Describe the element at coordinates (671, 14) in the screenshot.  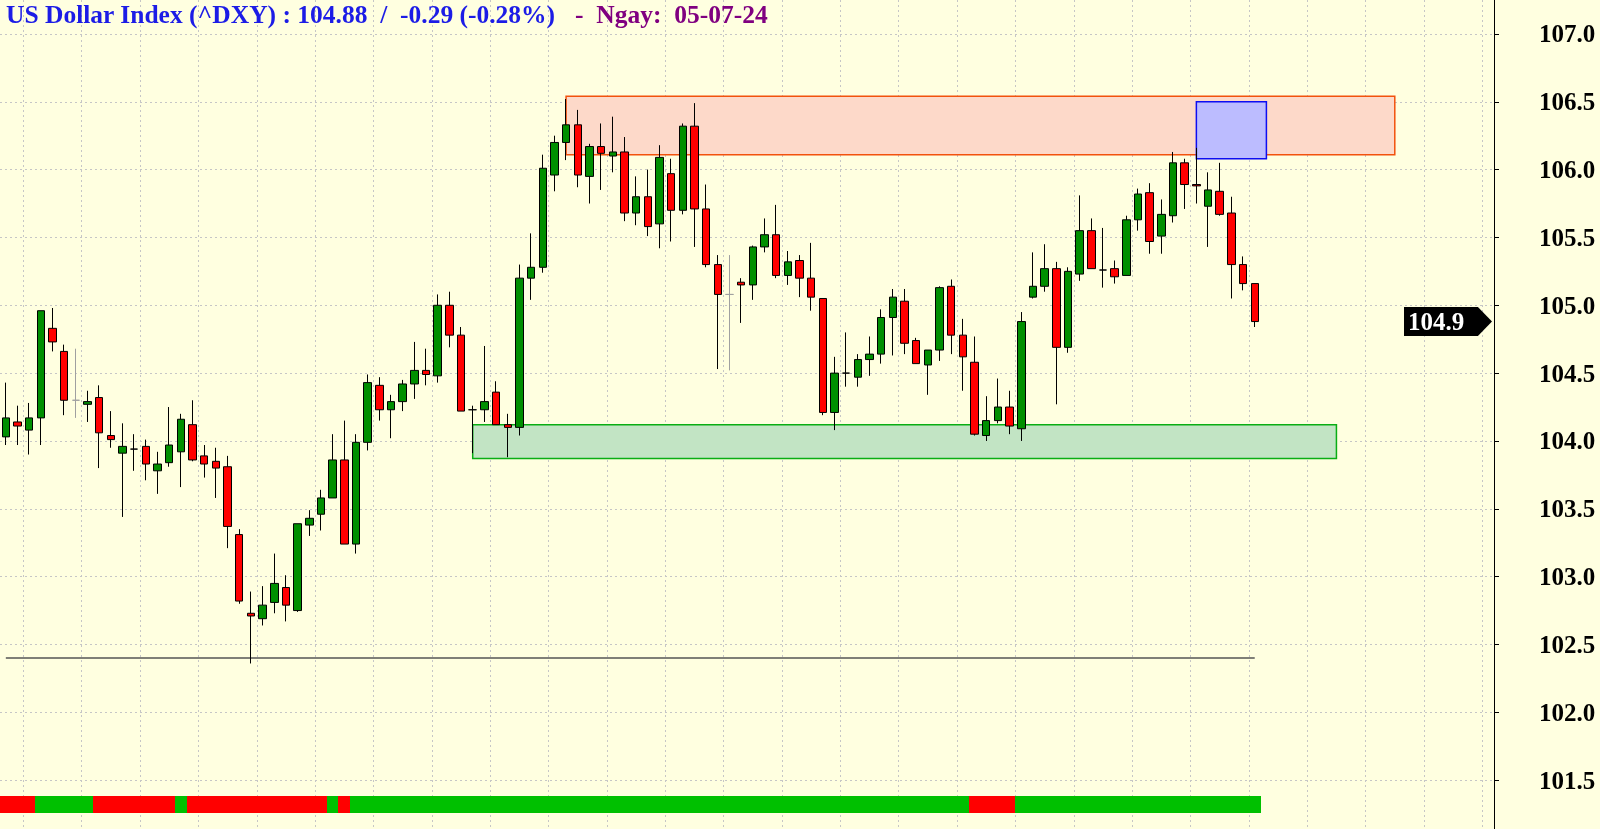
I see `chart-subtitle: - Ngay: 05-07-24` at that location.